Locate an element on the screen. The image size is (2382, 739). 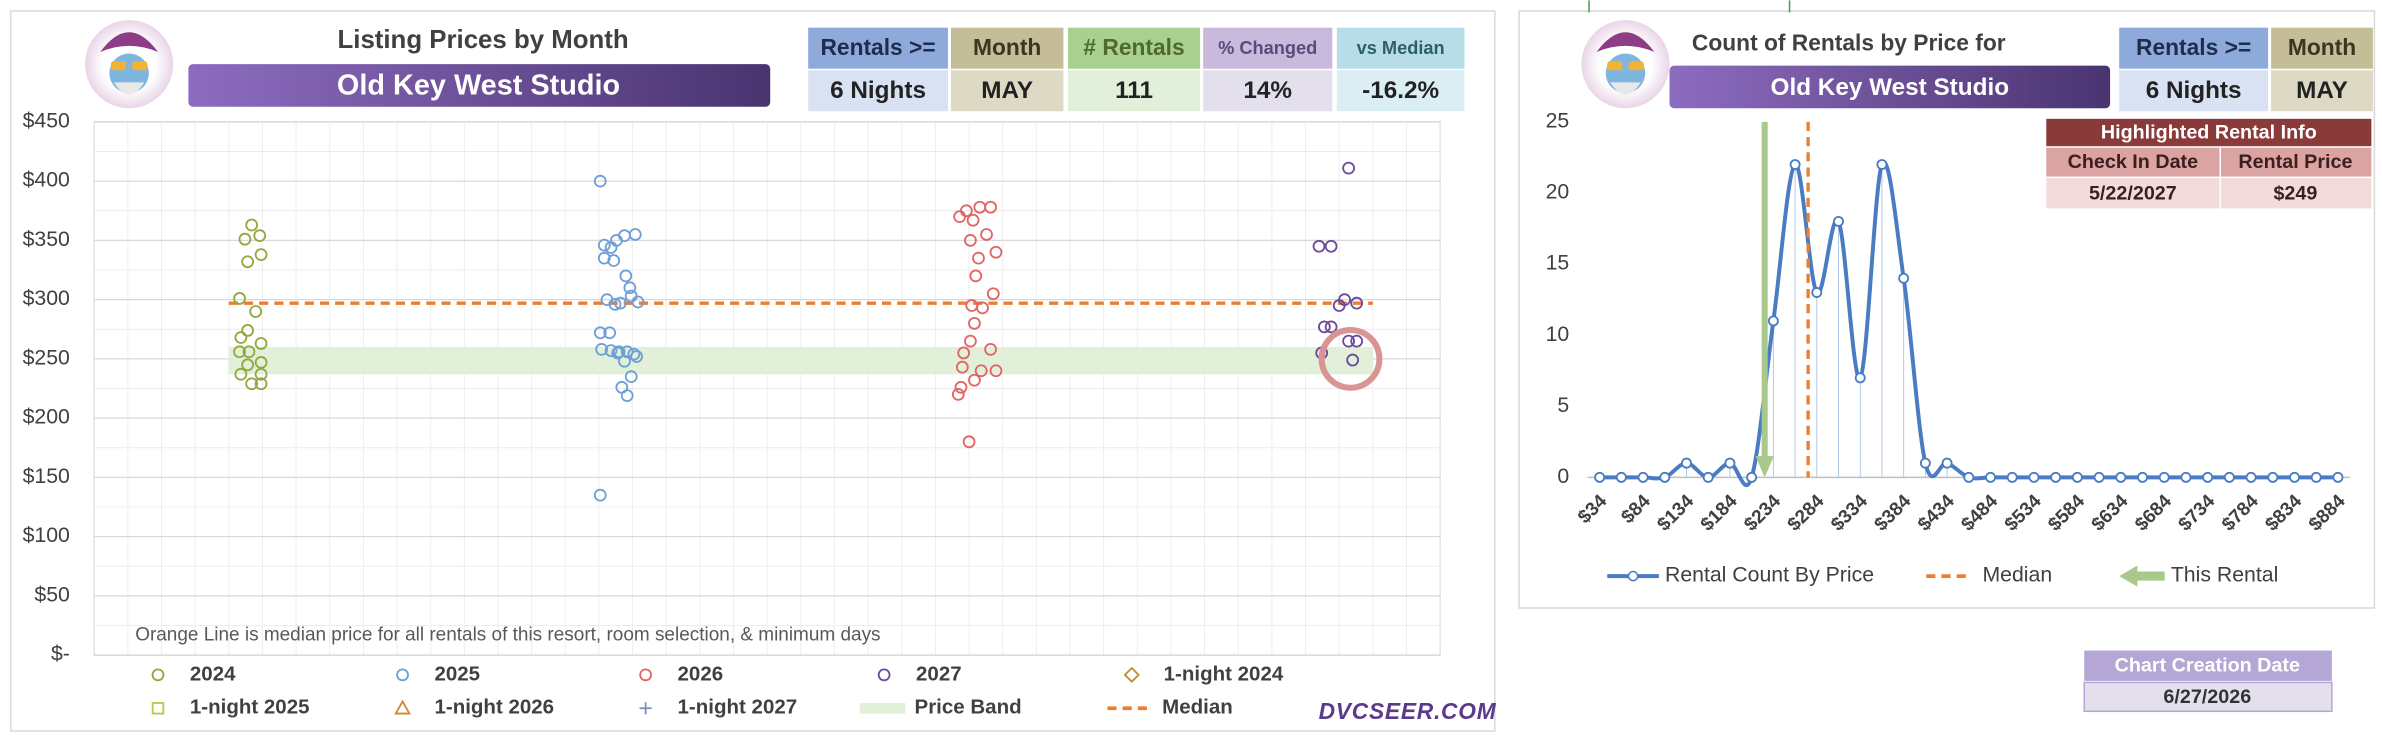
logo is located at coordinates (129, 64).